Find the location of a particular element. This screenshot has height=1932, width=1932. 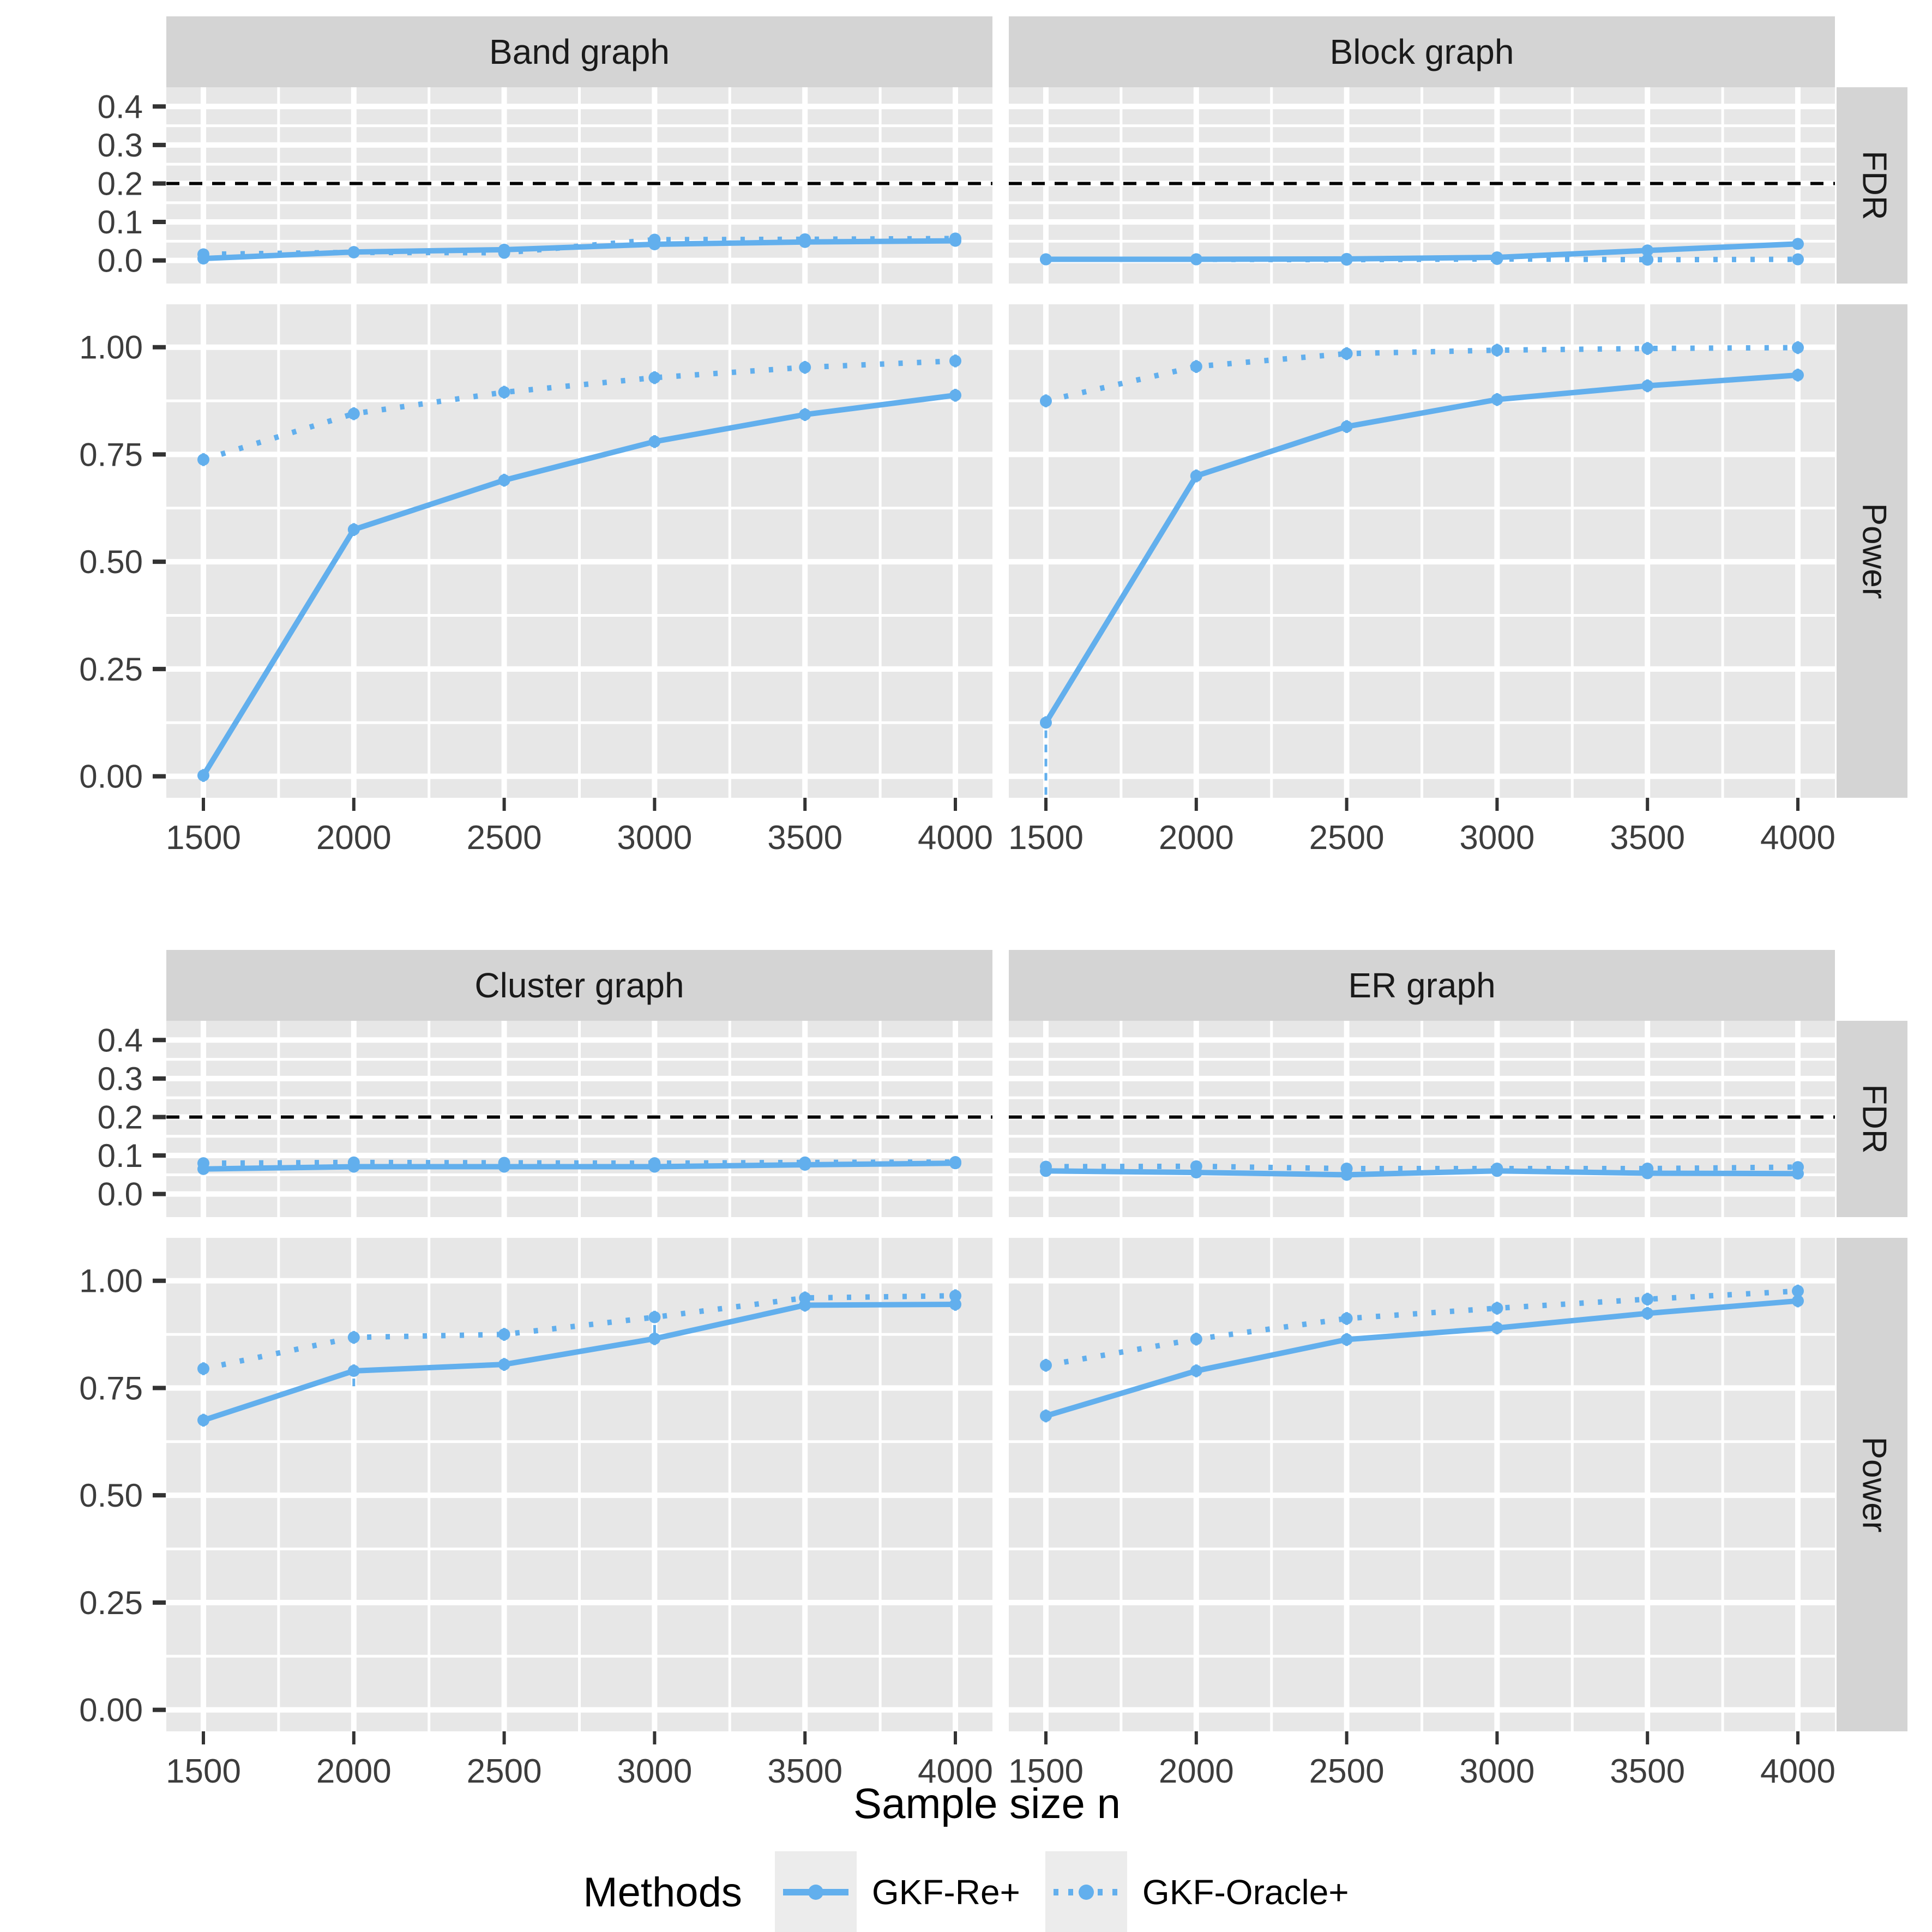

x-axis-title: Sample size n is located at coordinates (987, 1803).